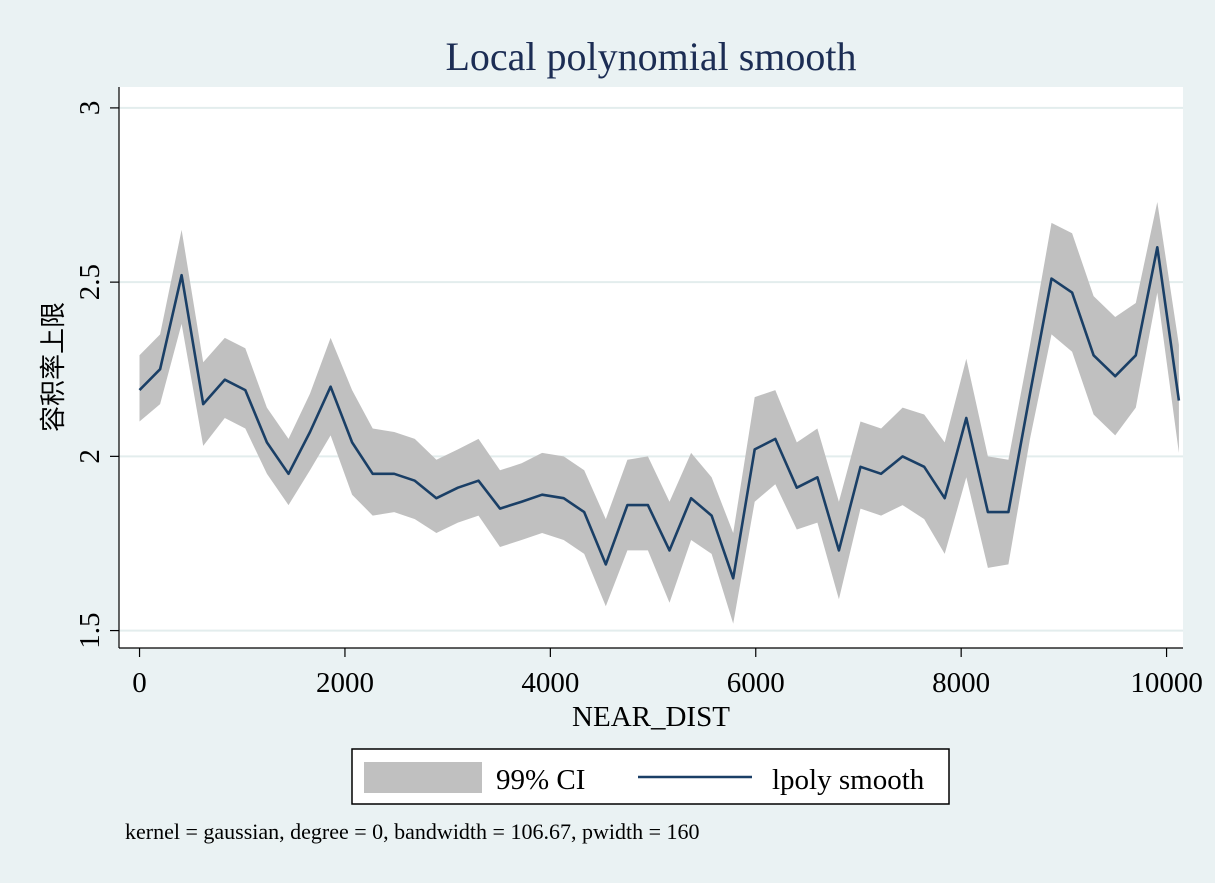 This screenshot has height=883, width=1215. Describe the element at coordinates (961, 683) in the screenshot. I see `x-tick-label: 8000` at that location.